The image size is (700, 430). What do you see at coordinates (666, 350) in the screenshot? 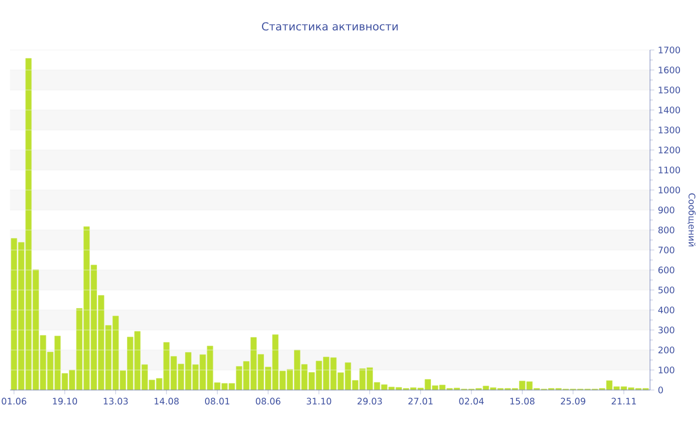
I see `y-tick-label: 200` at bounding box center [666, 350].